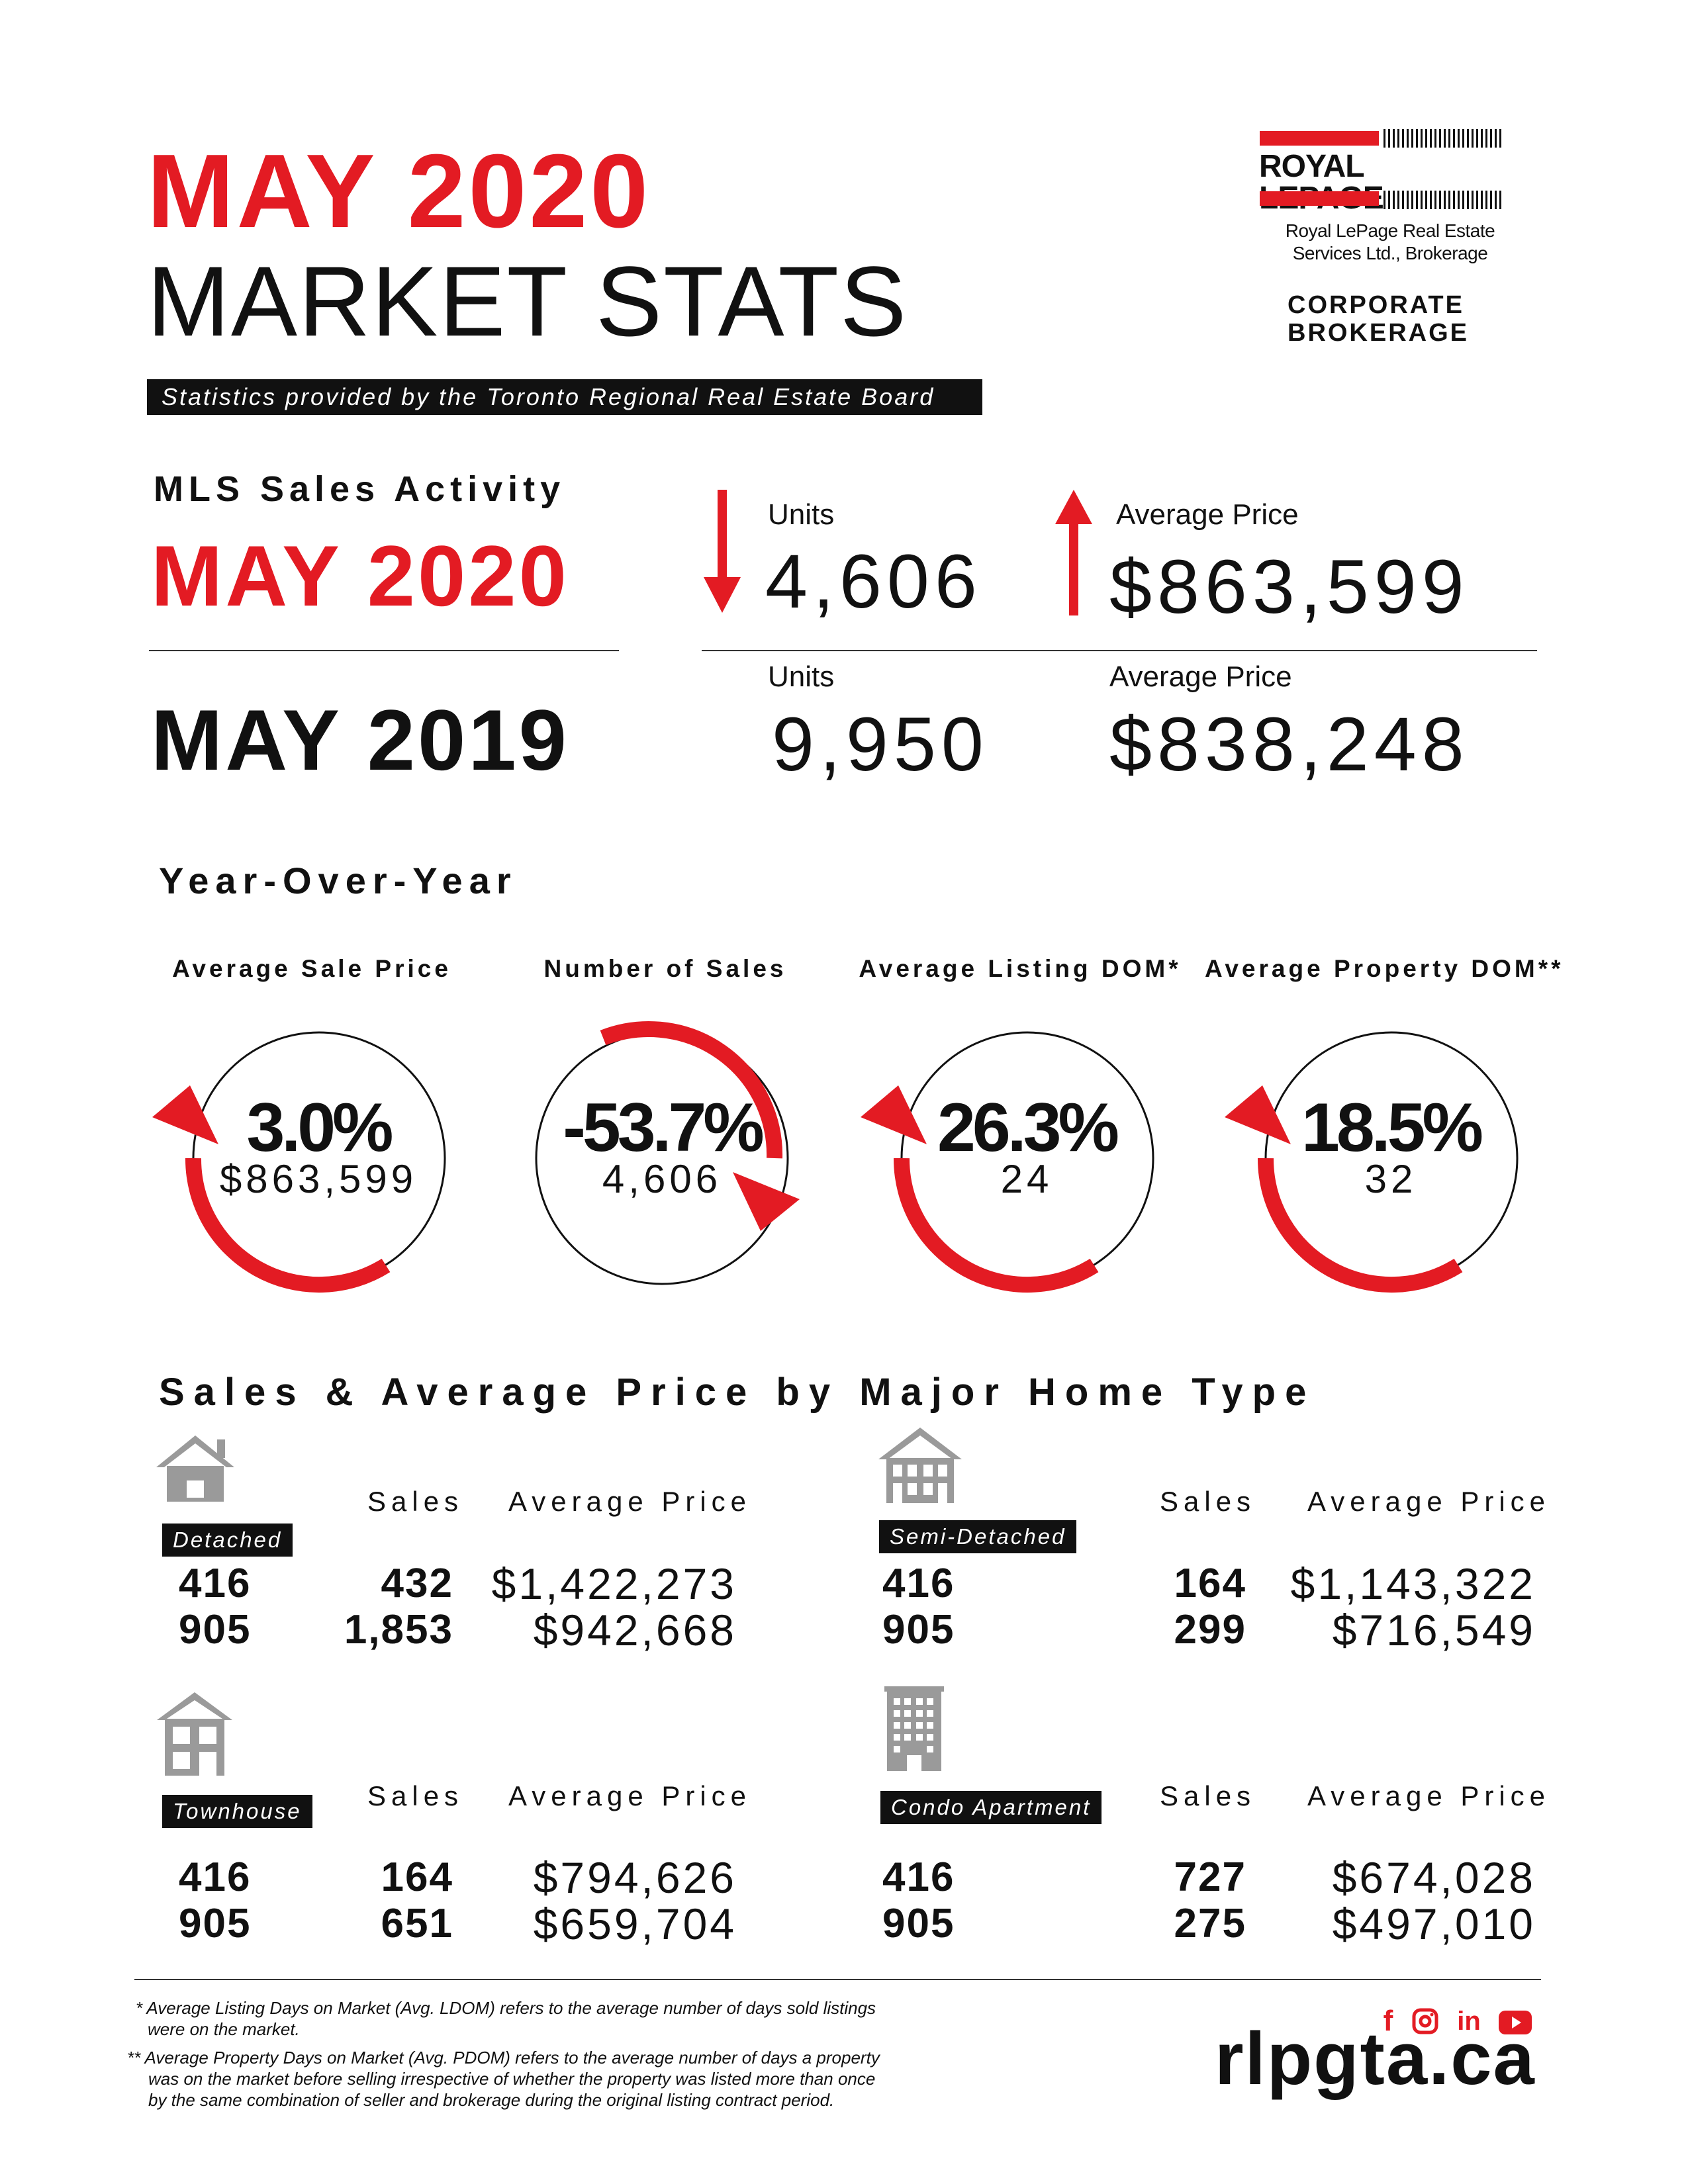 The width and height of the screenshot is (1688, 2184). What do you see at coordinates (1207, 514) in the screenshot?
I see `current-price-label: Average Price` at bounding box center [1207, 514].